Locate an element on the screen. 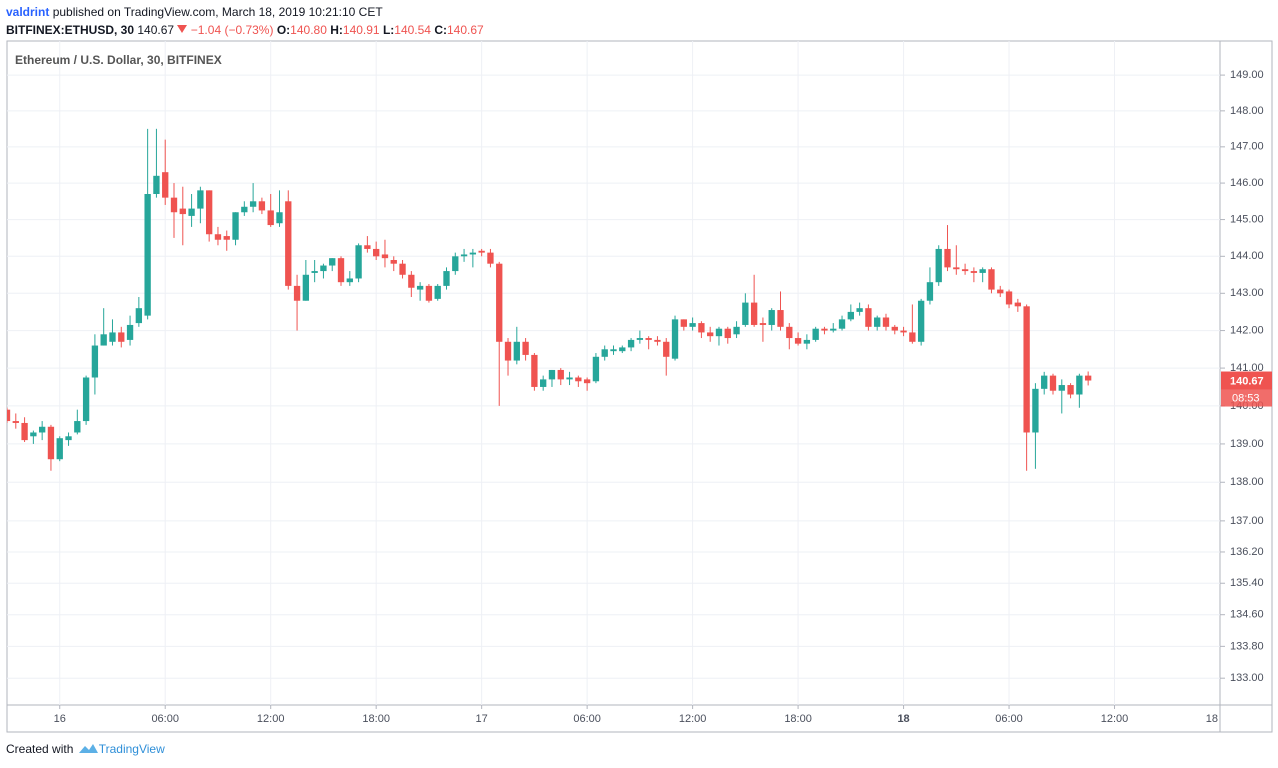 This screenshot has width=1278, height=768. y-tick-label: 149.00 is located at coordinates (1247, 75).